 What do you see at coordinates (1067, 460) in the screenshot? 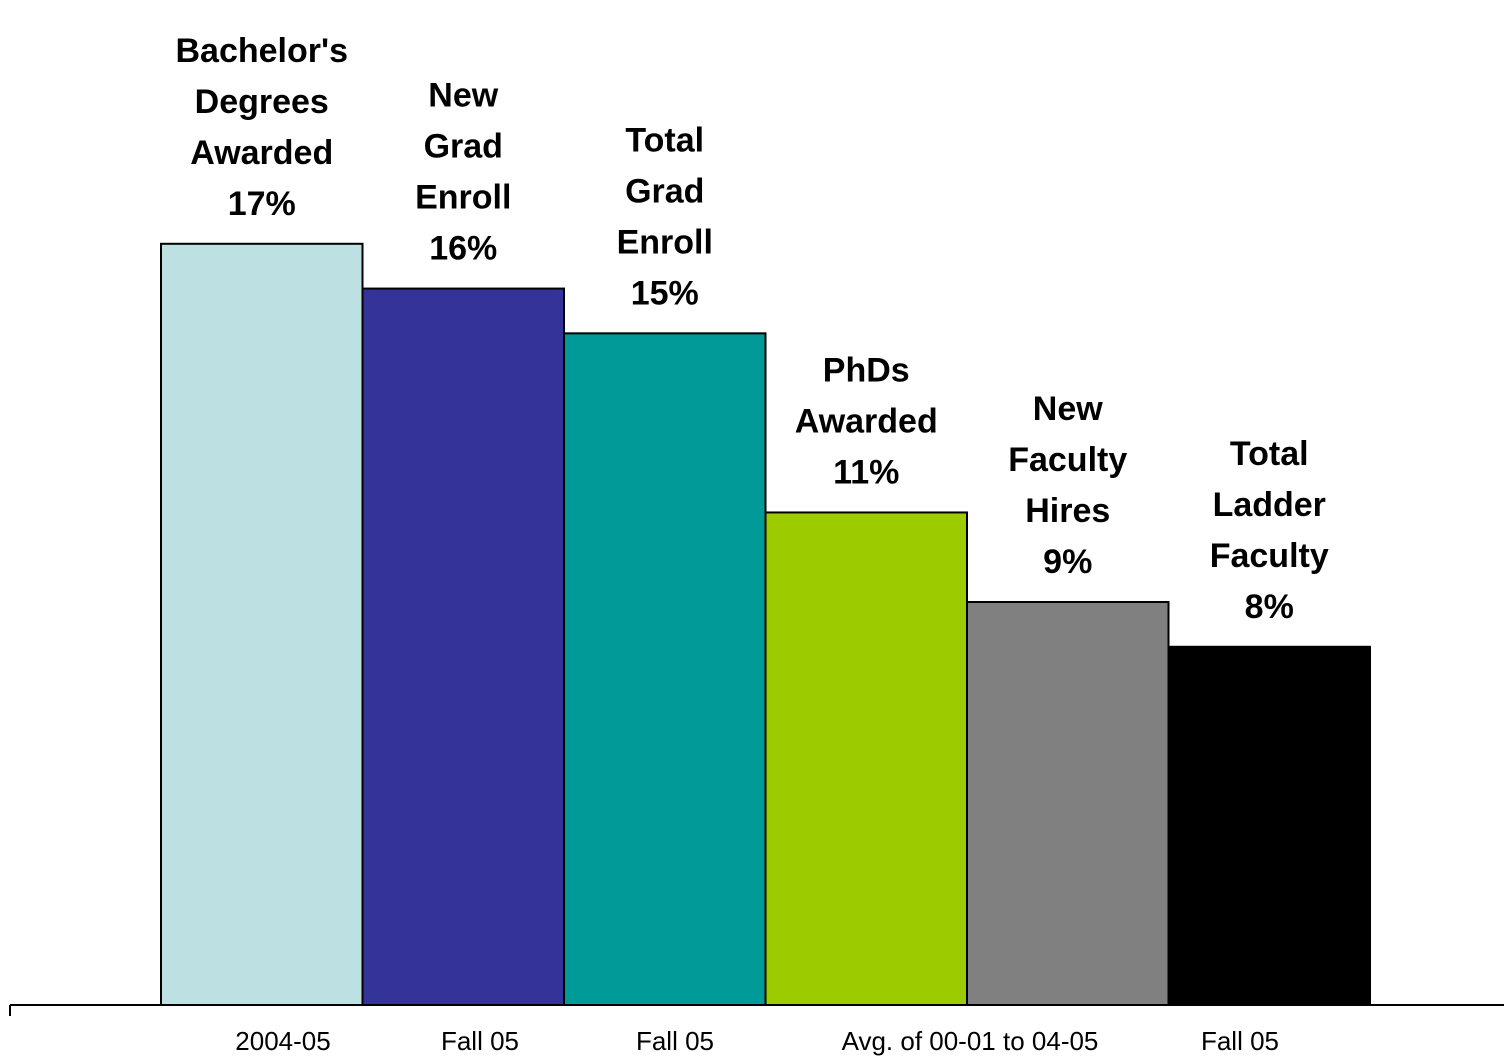
I see `bar-name: New Faculty Hires` at bounding box center [1067, 460].